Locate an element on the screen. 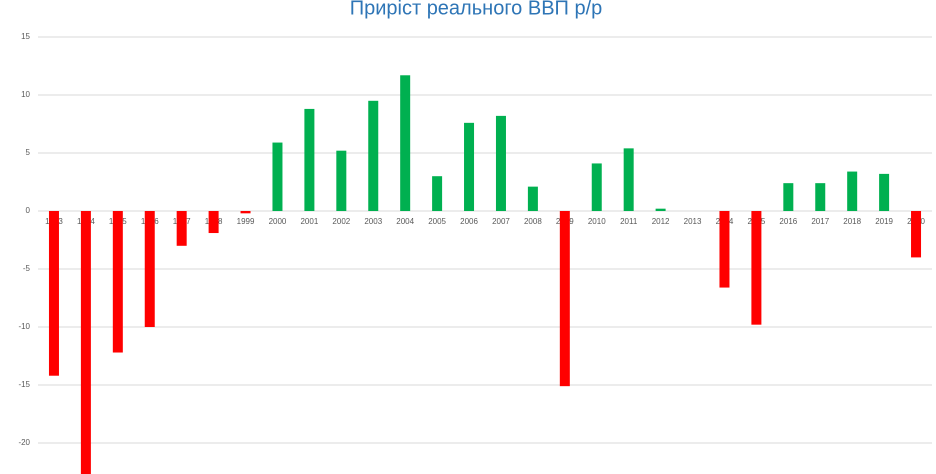  x-tick-label: 2013 is located at coordinates (693, 221).